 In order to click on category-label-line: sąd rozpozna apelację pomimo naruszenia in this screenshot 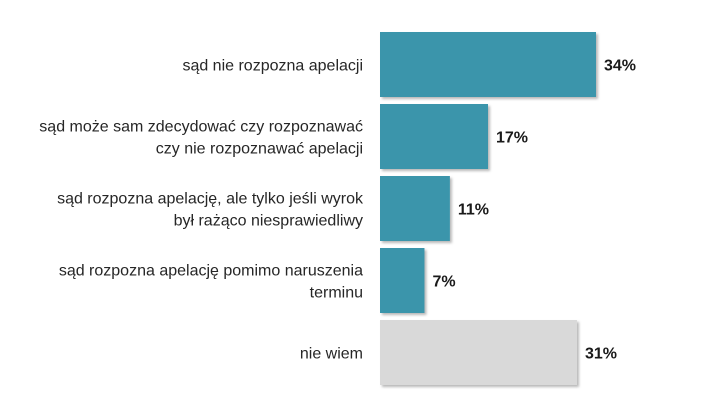, I will do `click(211, 271)`.